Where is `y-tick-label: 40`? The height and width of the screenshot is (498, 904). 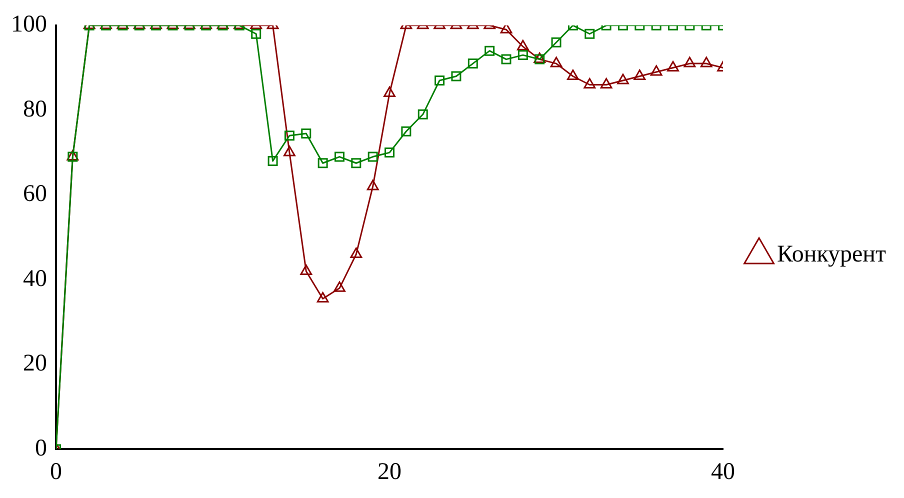 y-tick-label: 40 is located at coordinates (35, 279).